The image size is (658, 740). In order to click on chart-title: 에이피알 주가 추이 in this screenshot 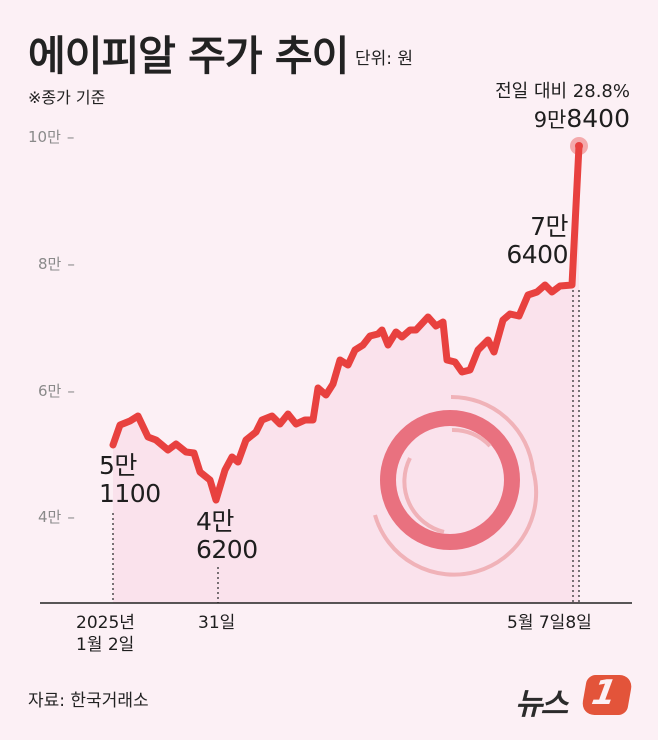, I will do `click(188, 56)`.